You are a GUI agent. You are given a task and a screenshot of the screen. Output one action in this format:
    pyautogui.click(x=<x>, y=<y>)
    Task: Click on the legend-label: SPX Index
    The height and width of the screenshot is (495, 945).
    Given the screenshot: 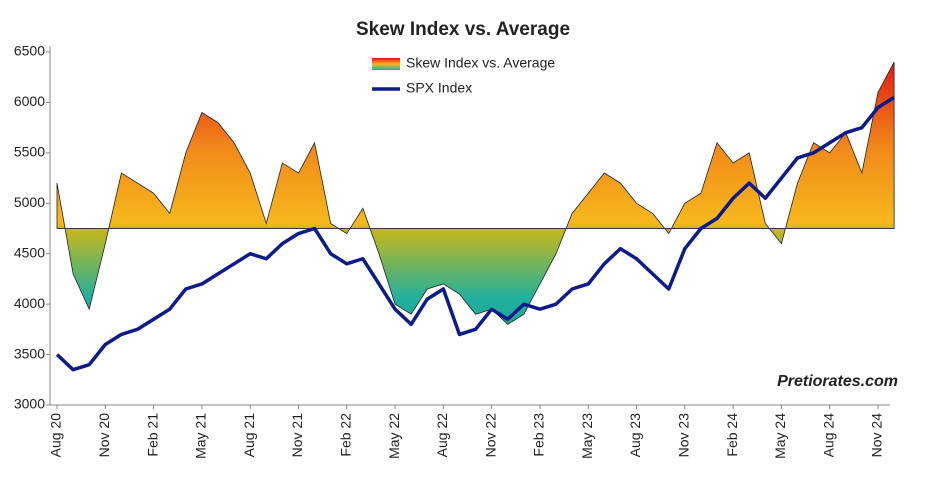 What is the action you would take?
    pyautogui.click(x=439, y=88)
    